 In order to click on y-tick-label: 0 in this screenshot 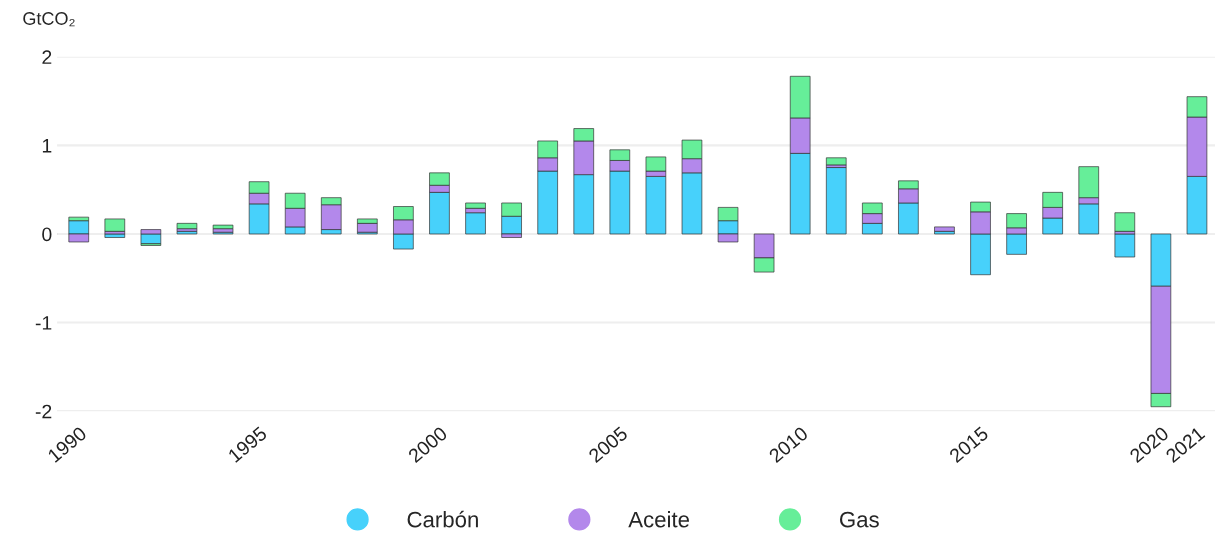, I will do `click(47, 234)`.